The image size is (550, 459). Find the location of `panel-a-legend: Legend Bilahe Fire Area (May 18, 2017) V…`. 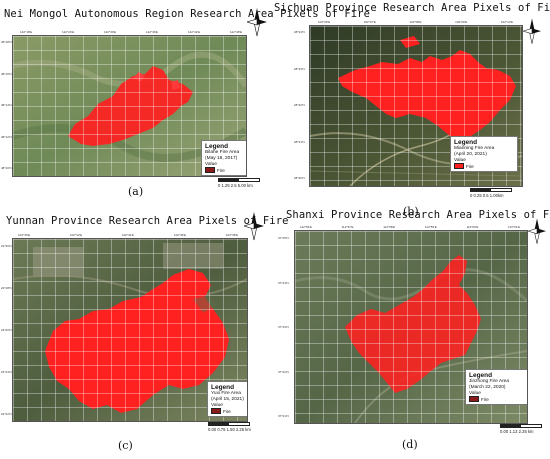

panel-a-legend: Legend Bilahe Fire Area (May 18, 2017) V… is located at coordinates (223, 158).